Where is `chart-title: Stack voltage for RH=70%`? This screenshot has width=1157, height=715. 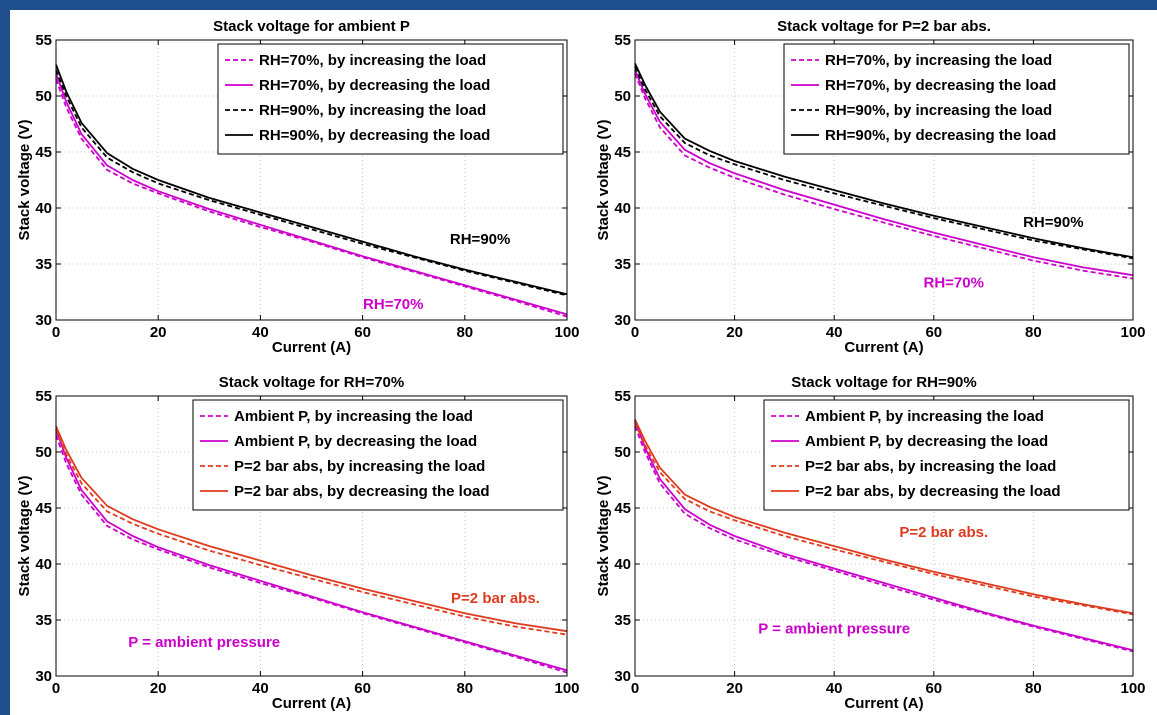
chart-title: Stack voltage for RH=70% is located at coordinates (312, 382).